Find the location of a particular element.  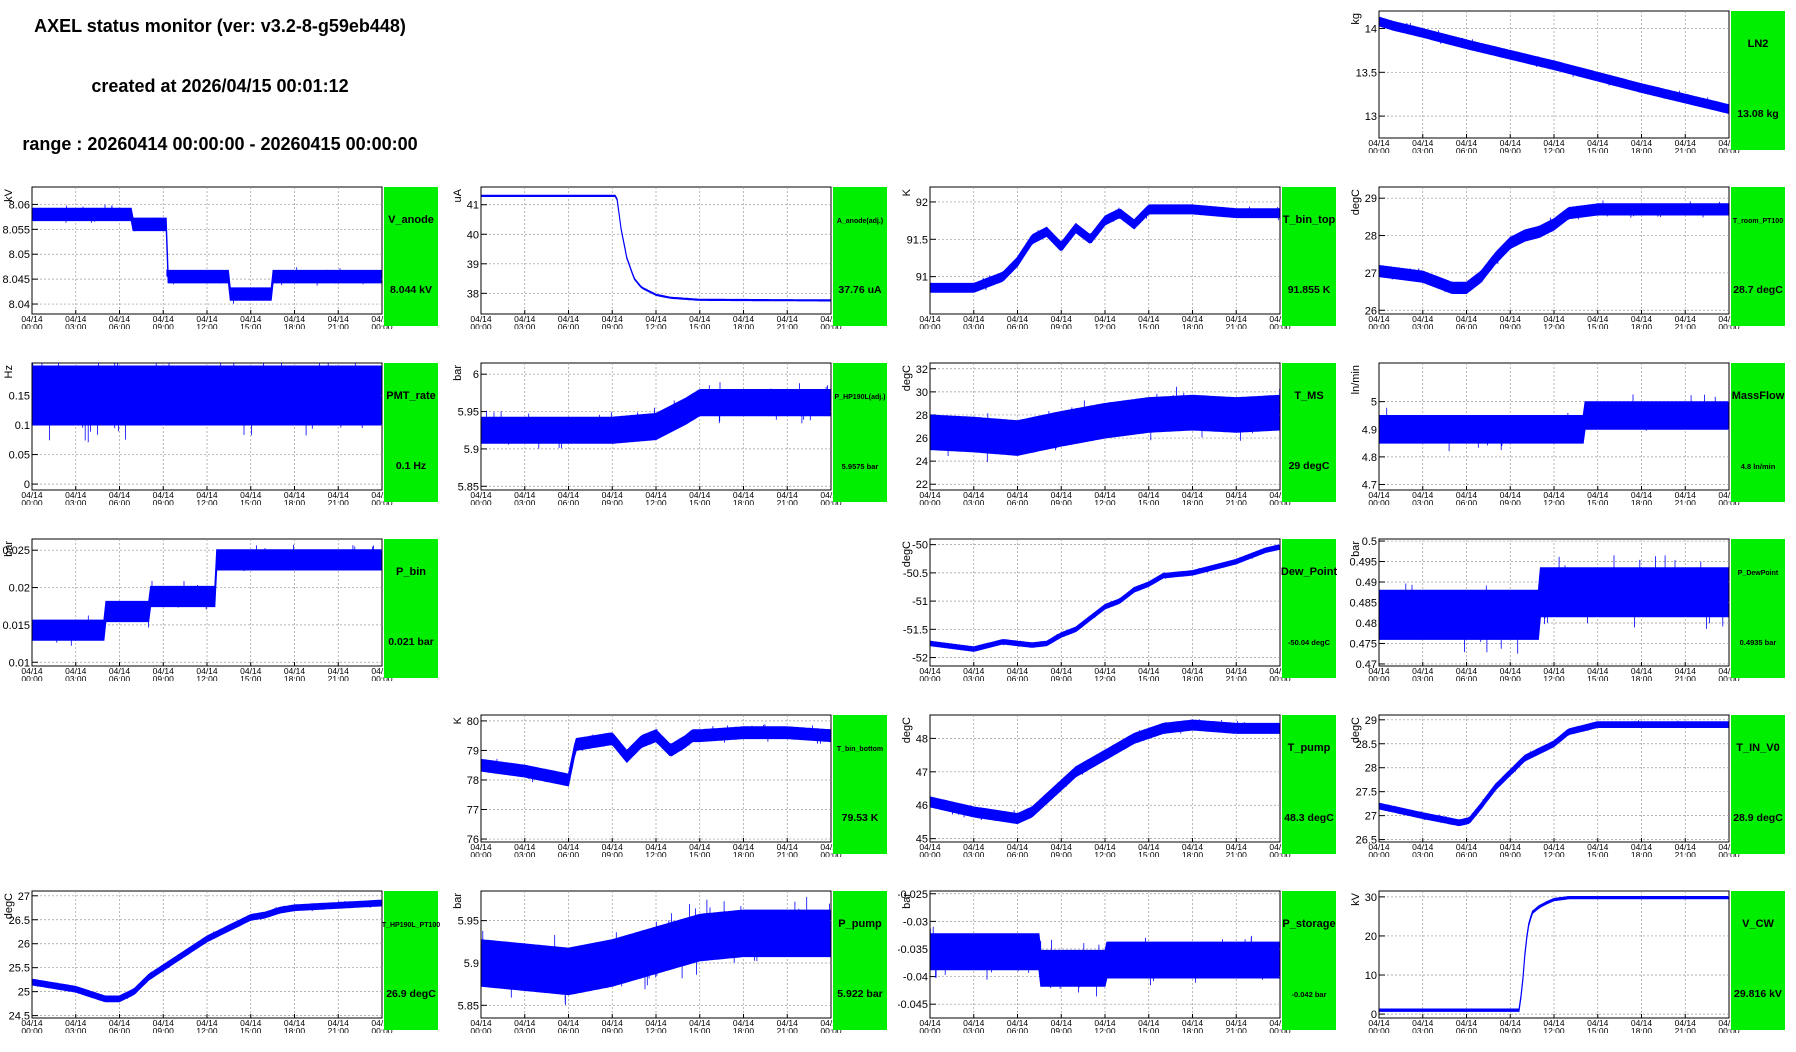

current-value-label: 4.8 ln/min is located at coordinates (1758, 466).